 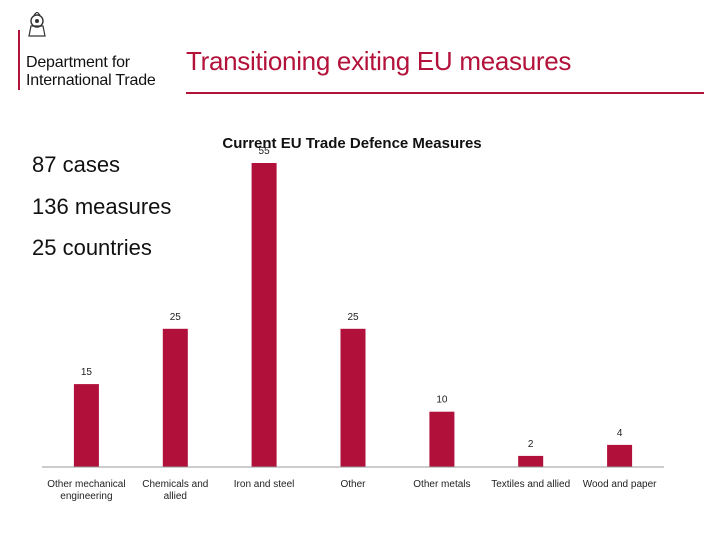 What do you see at coordinates (531, 444) in the screenshot?
I see `data-label-5: 2` at bounding box center [531, 444].